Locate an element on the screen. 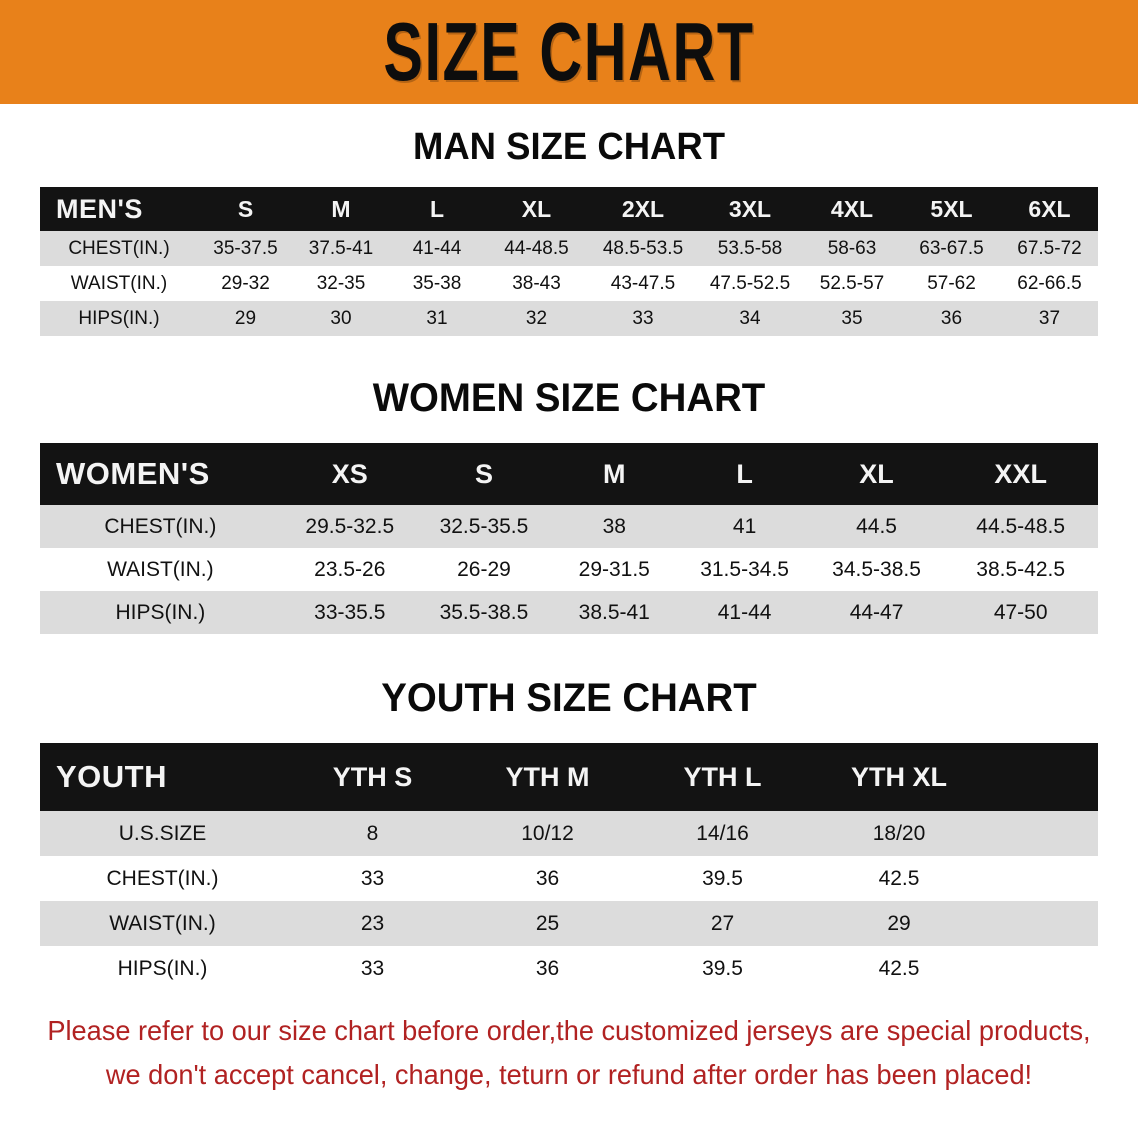 Image resolution: width=1138 pixels, height=1132 pixels. women-table-header-row: WOMEN'S XS S M L XL XXL is located at coordinates (569, 474).